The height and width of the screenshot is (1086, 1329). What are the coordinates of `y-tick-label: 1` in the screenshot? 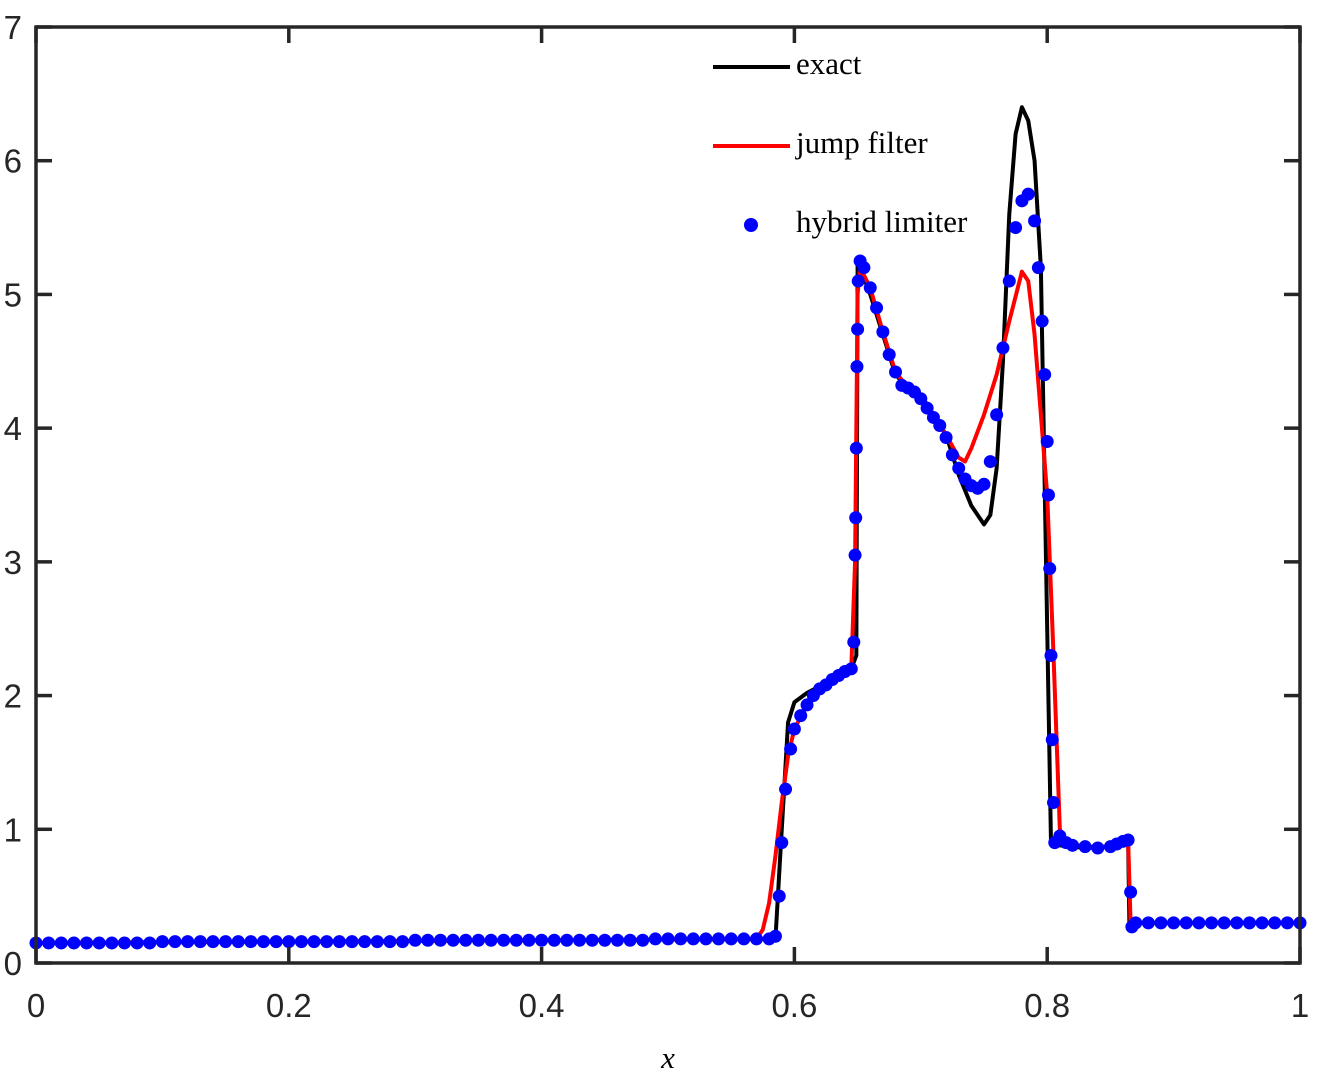 It's located at (13, 829).